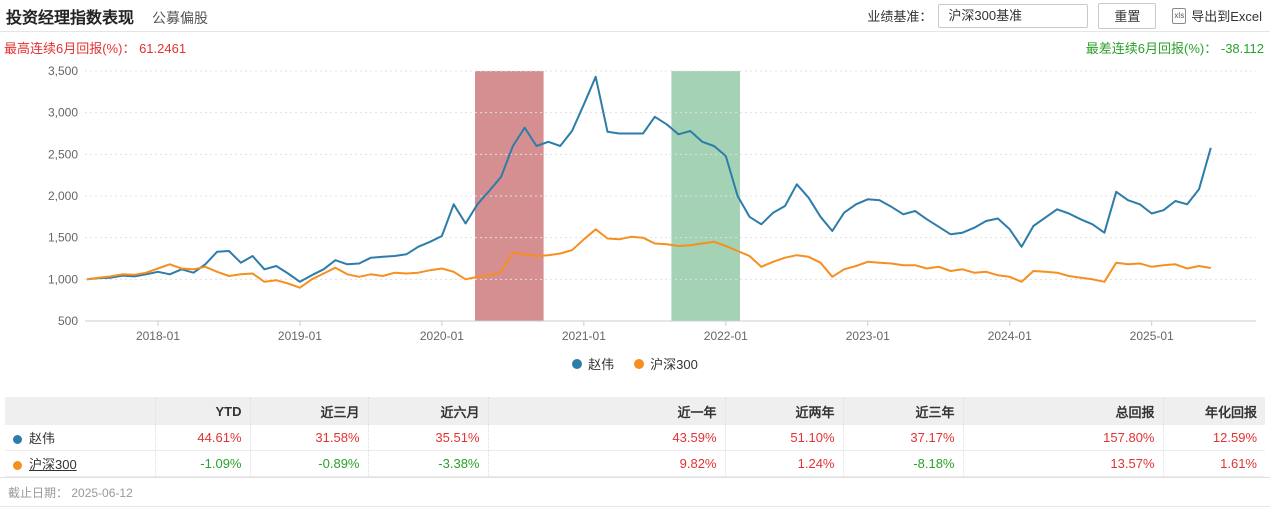 The height and width of the screenshot is (507, 1270). I want to click on table-column-header: 近三月, so click(309, 411).